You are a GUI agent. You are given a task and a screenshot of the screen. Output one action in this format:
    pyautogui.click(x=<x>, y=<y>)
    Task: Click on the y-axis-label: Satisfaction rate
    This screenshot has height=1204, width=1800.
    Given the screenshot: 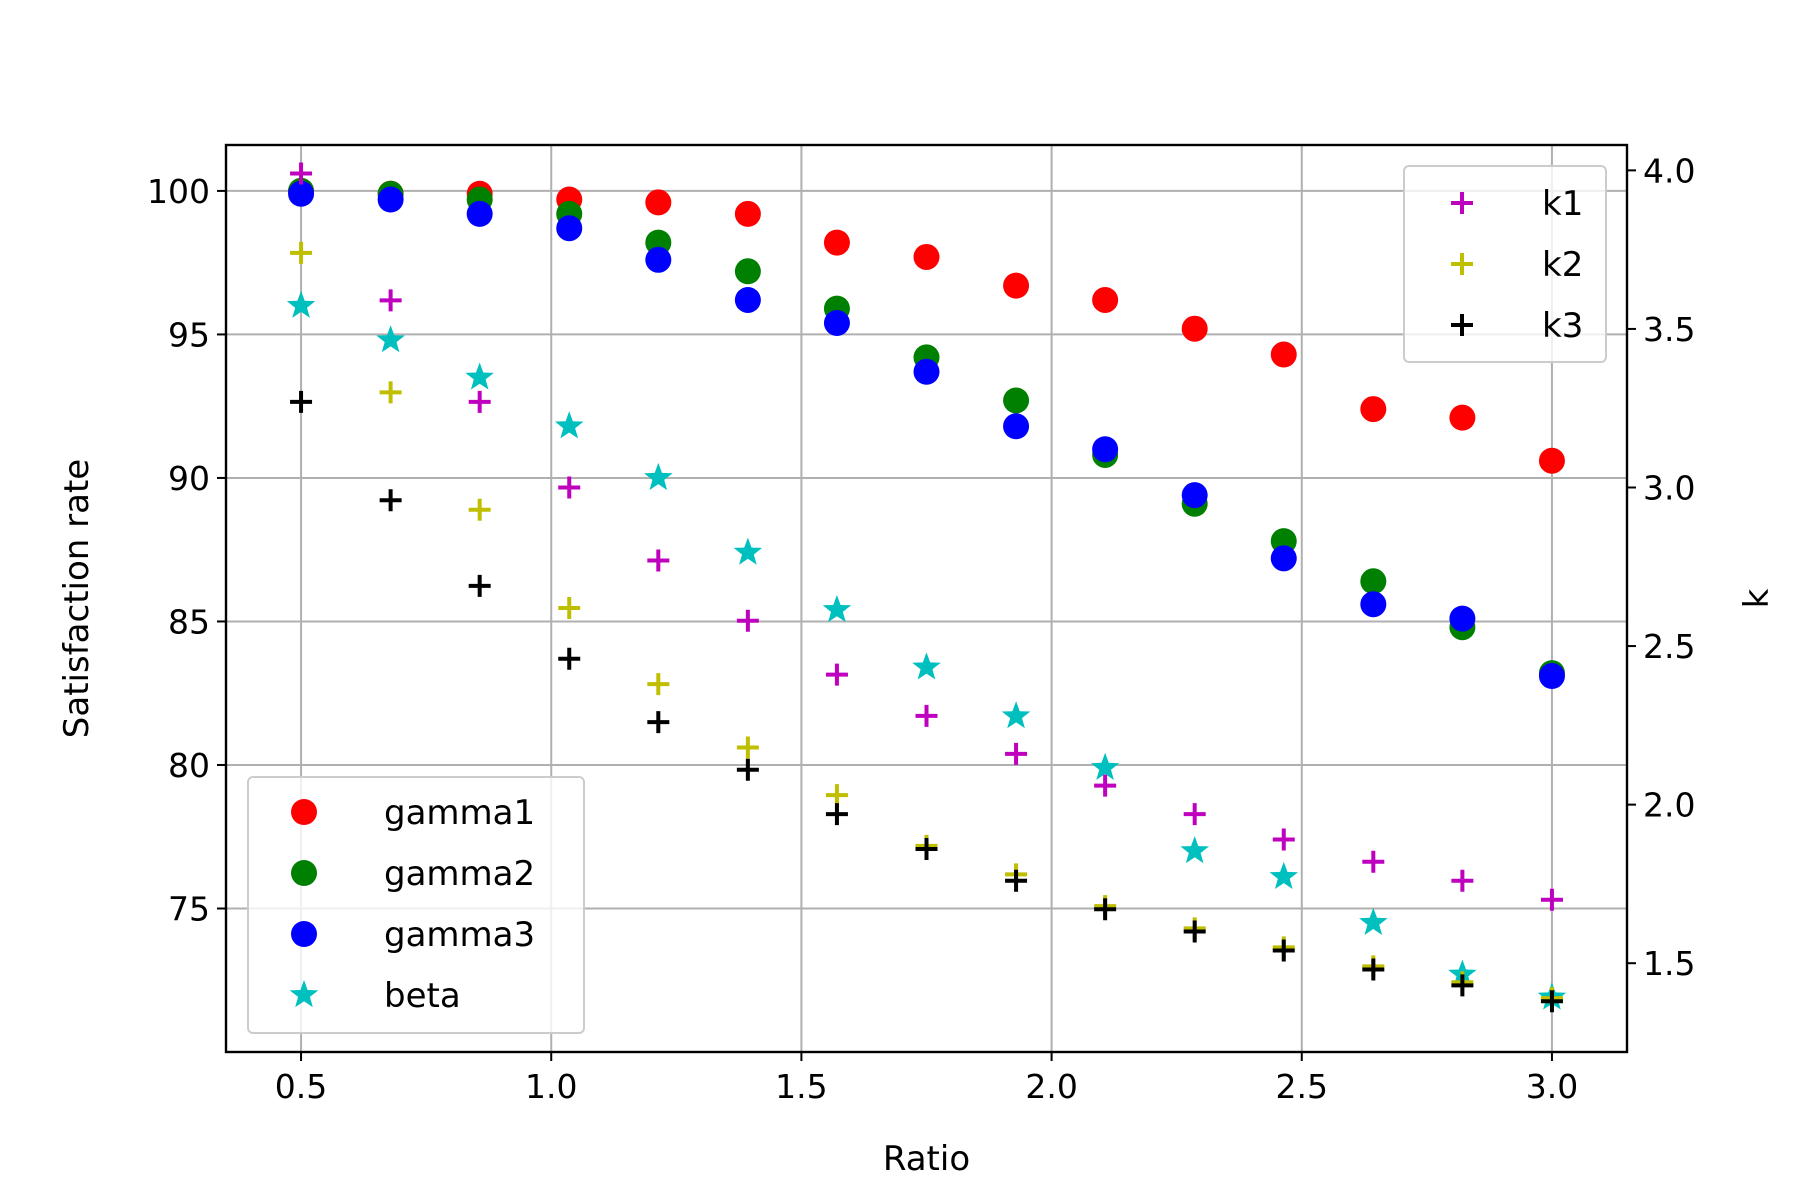 What is the action you would take?
    pyautogui.click(x=77, y=598)
    